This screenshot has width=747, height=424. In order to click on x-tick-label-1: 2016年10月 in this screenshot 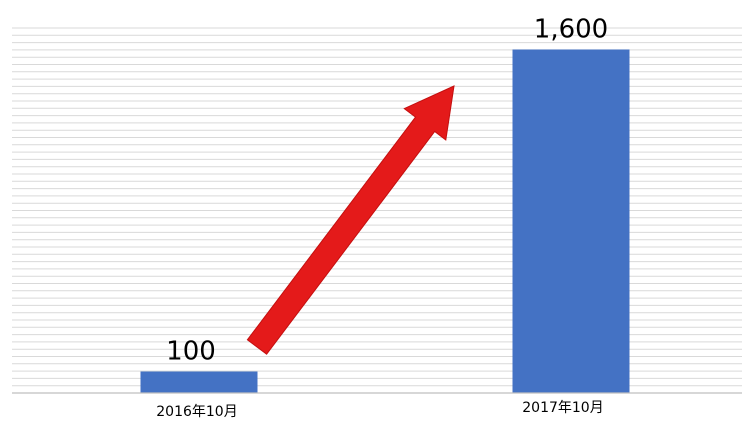, I will do `click(196, 412)`.